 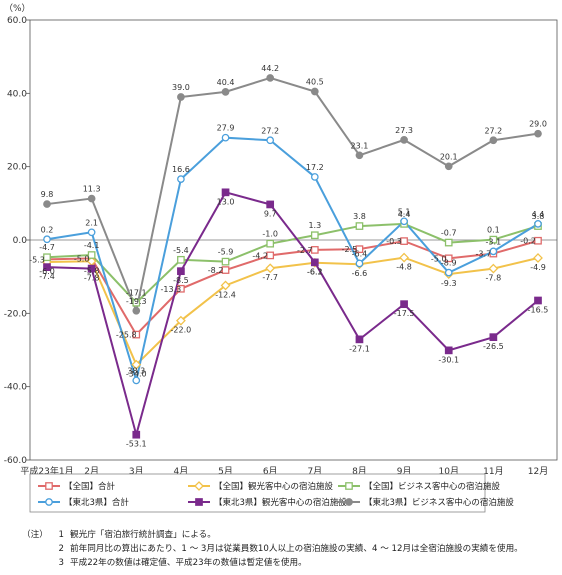 What do you see at coordinates (181, 87) in the screenshot?
I see `data-label: 39.0` at bounding box center [181, 87].